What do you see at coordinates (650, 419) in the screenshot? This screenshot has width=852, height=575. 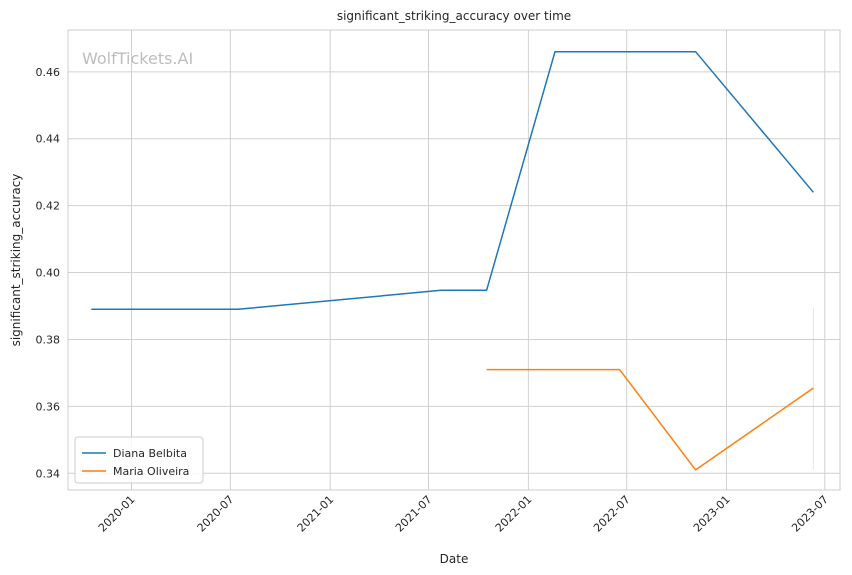 I see `series-line-maria-oliveira` at bounding box center [650, 419].